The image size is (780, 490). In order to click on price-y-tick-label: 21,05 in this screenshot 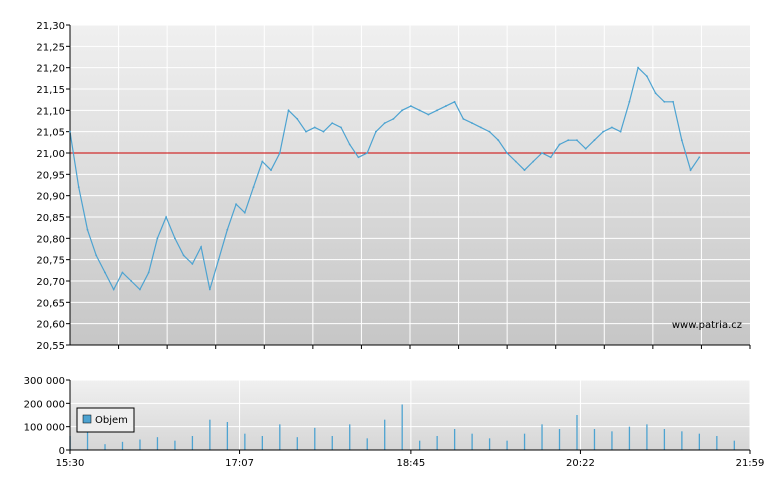, I will do `click(50, 133)`.